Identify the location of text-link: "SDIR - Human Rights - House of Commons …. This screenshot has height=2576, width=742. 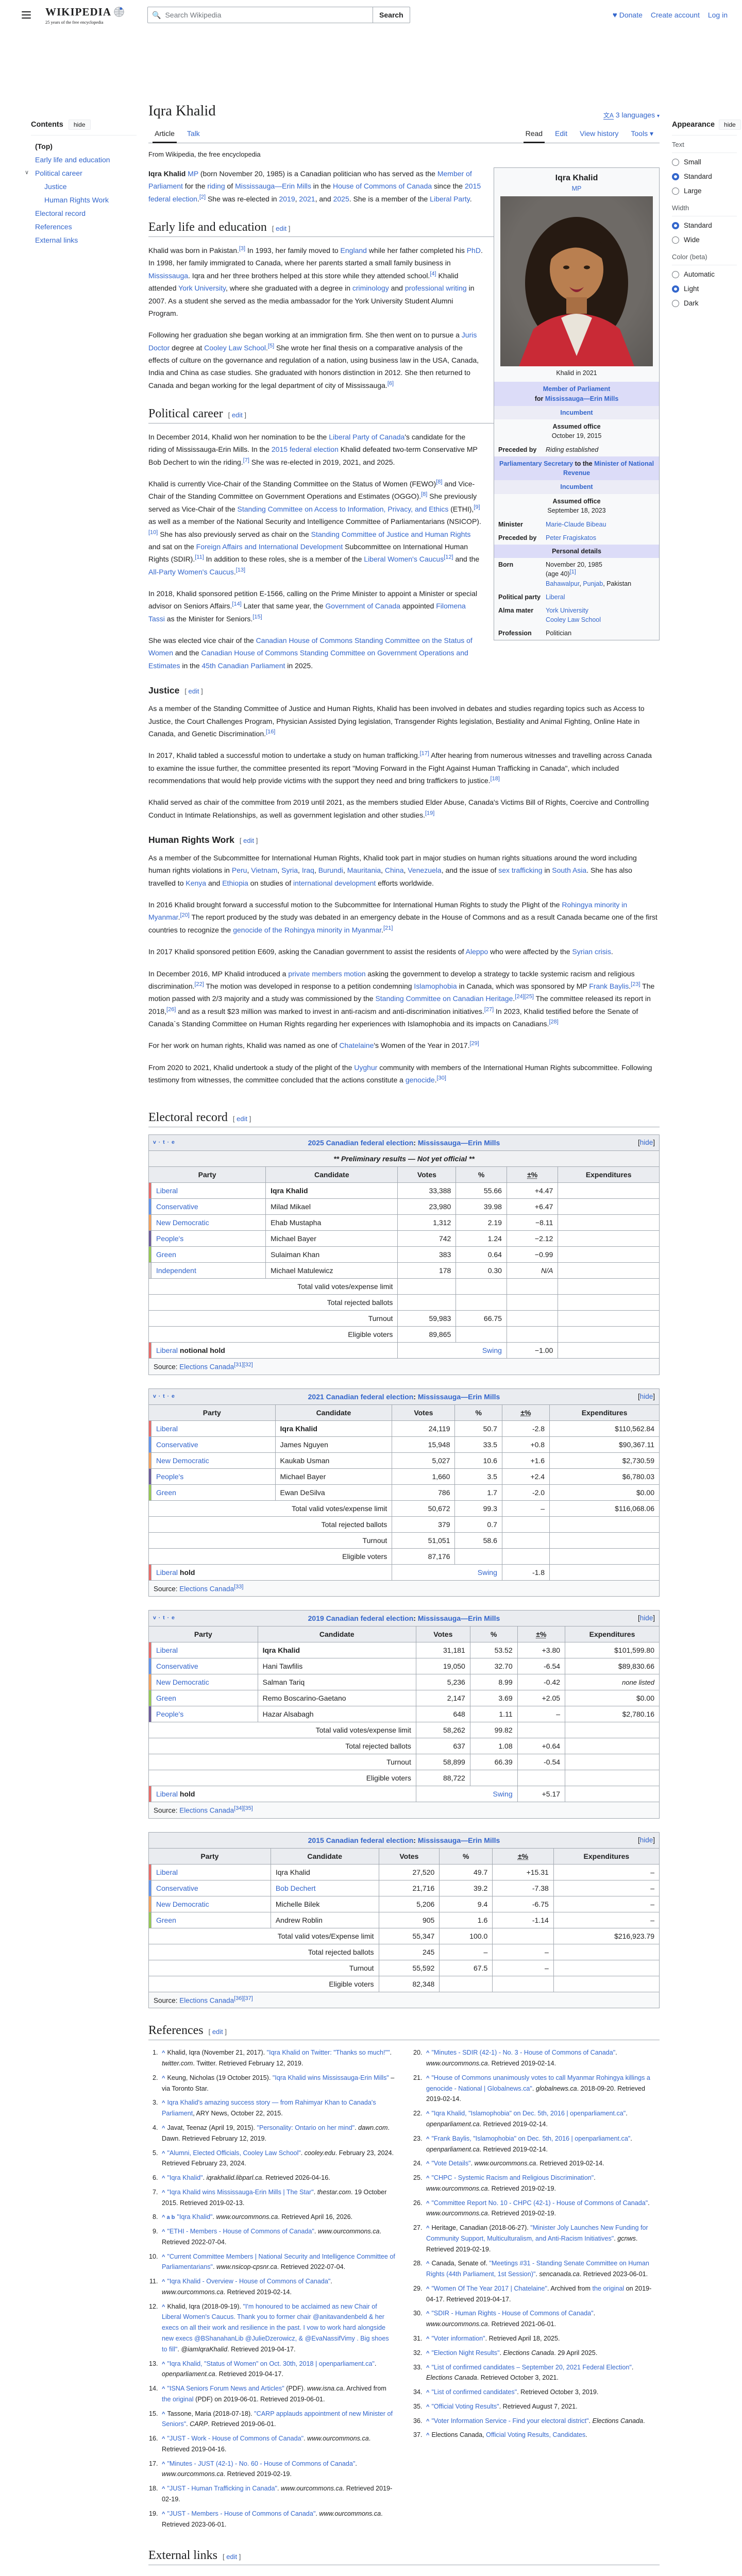
(512, 2313).